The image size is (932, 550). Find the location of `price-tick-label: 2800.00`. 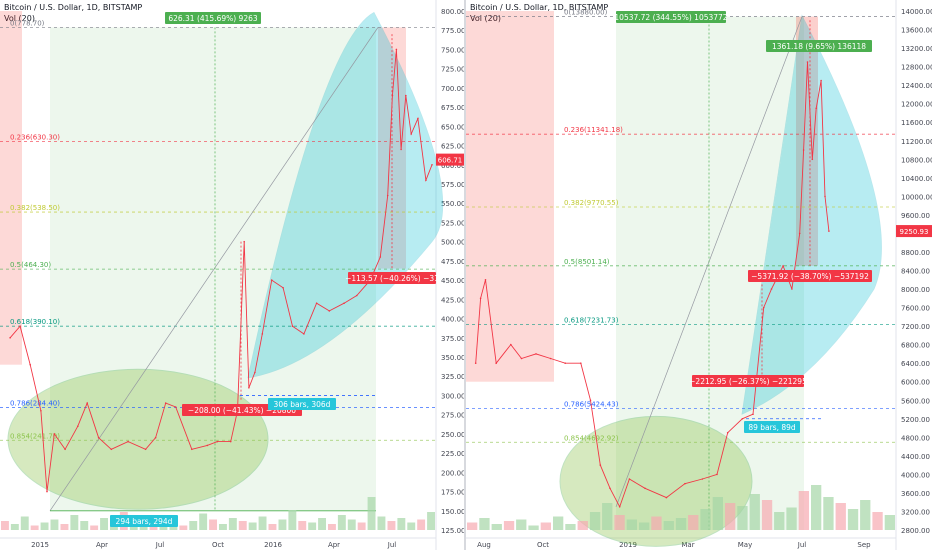

price-tick-label: 2800.00 is located at coordinates (915, 531).